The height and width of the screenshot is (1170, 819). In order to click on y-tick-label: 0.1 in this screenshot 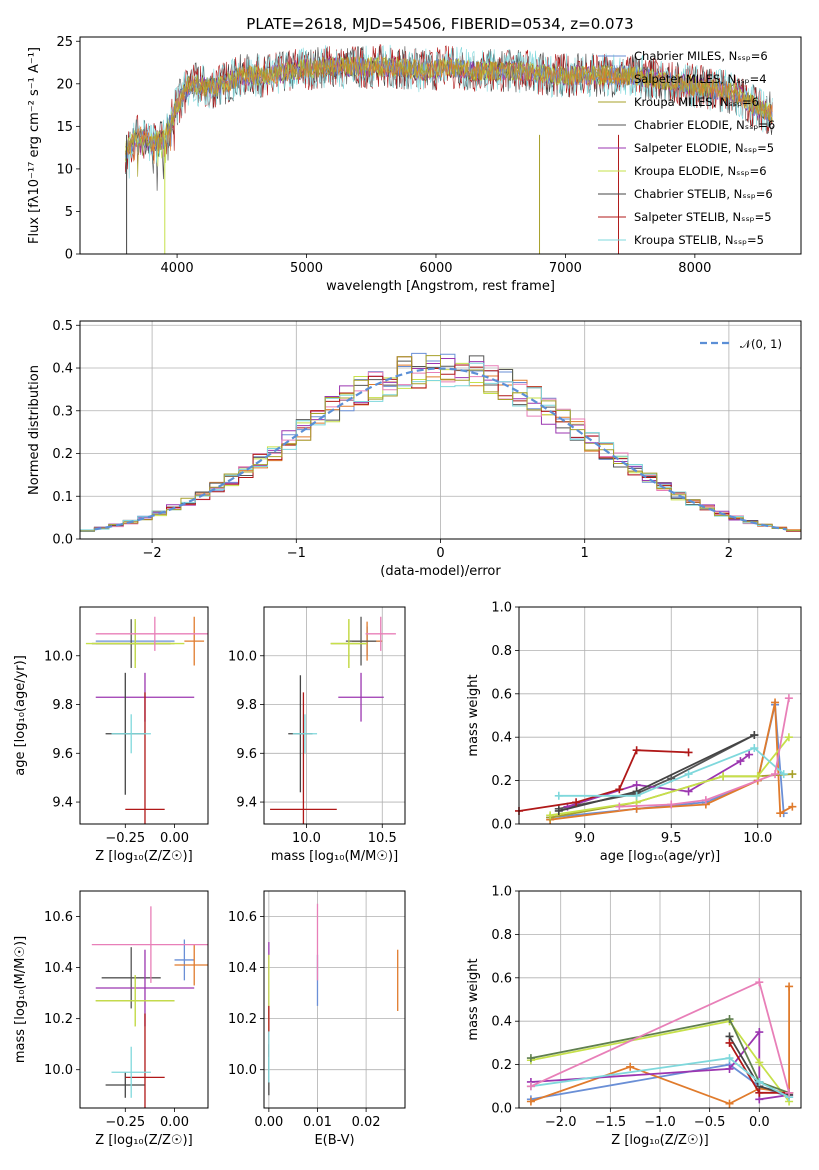, I will do `click(62, 497)`.